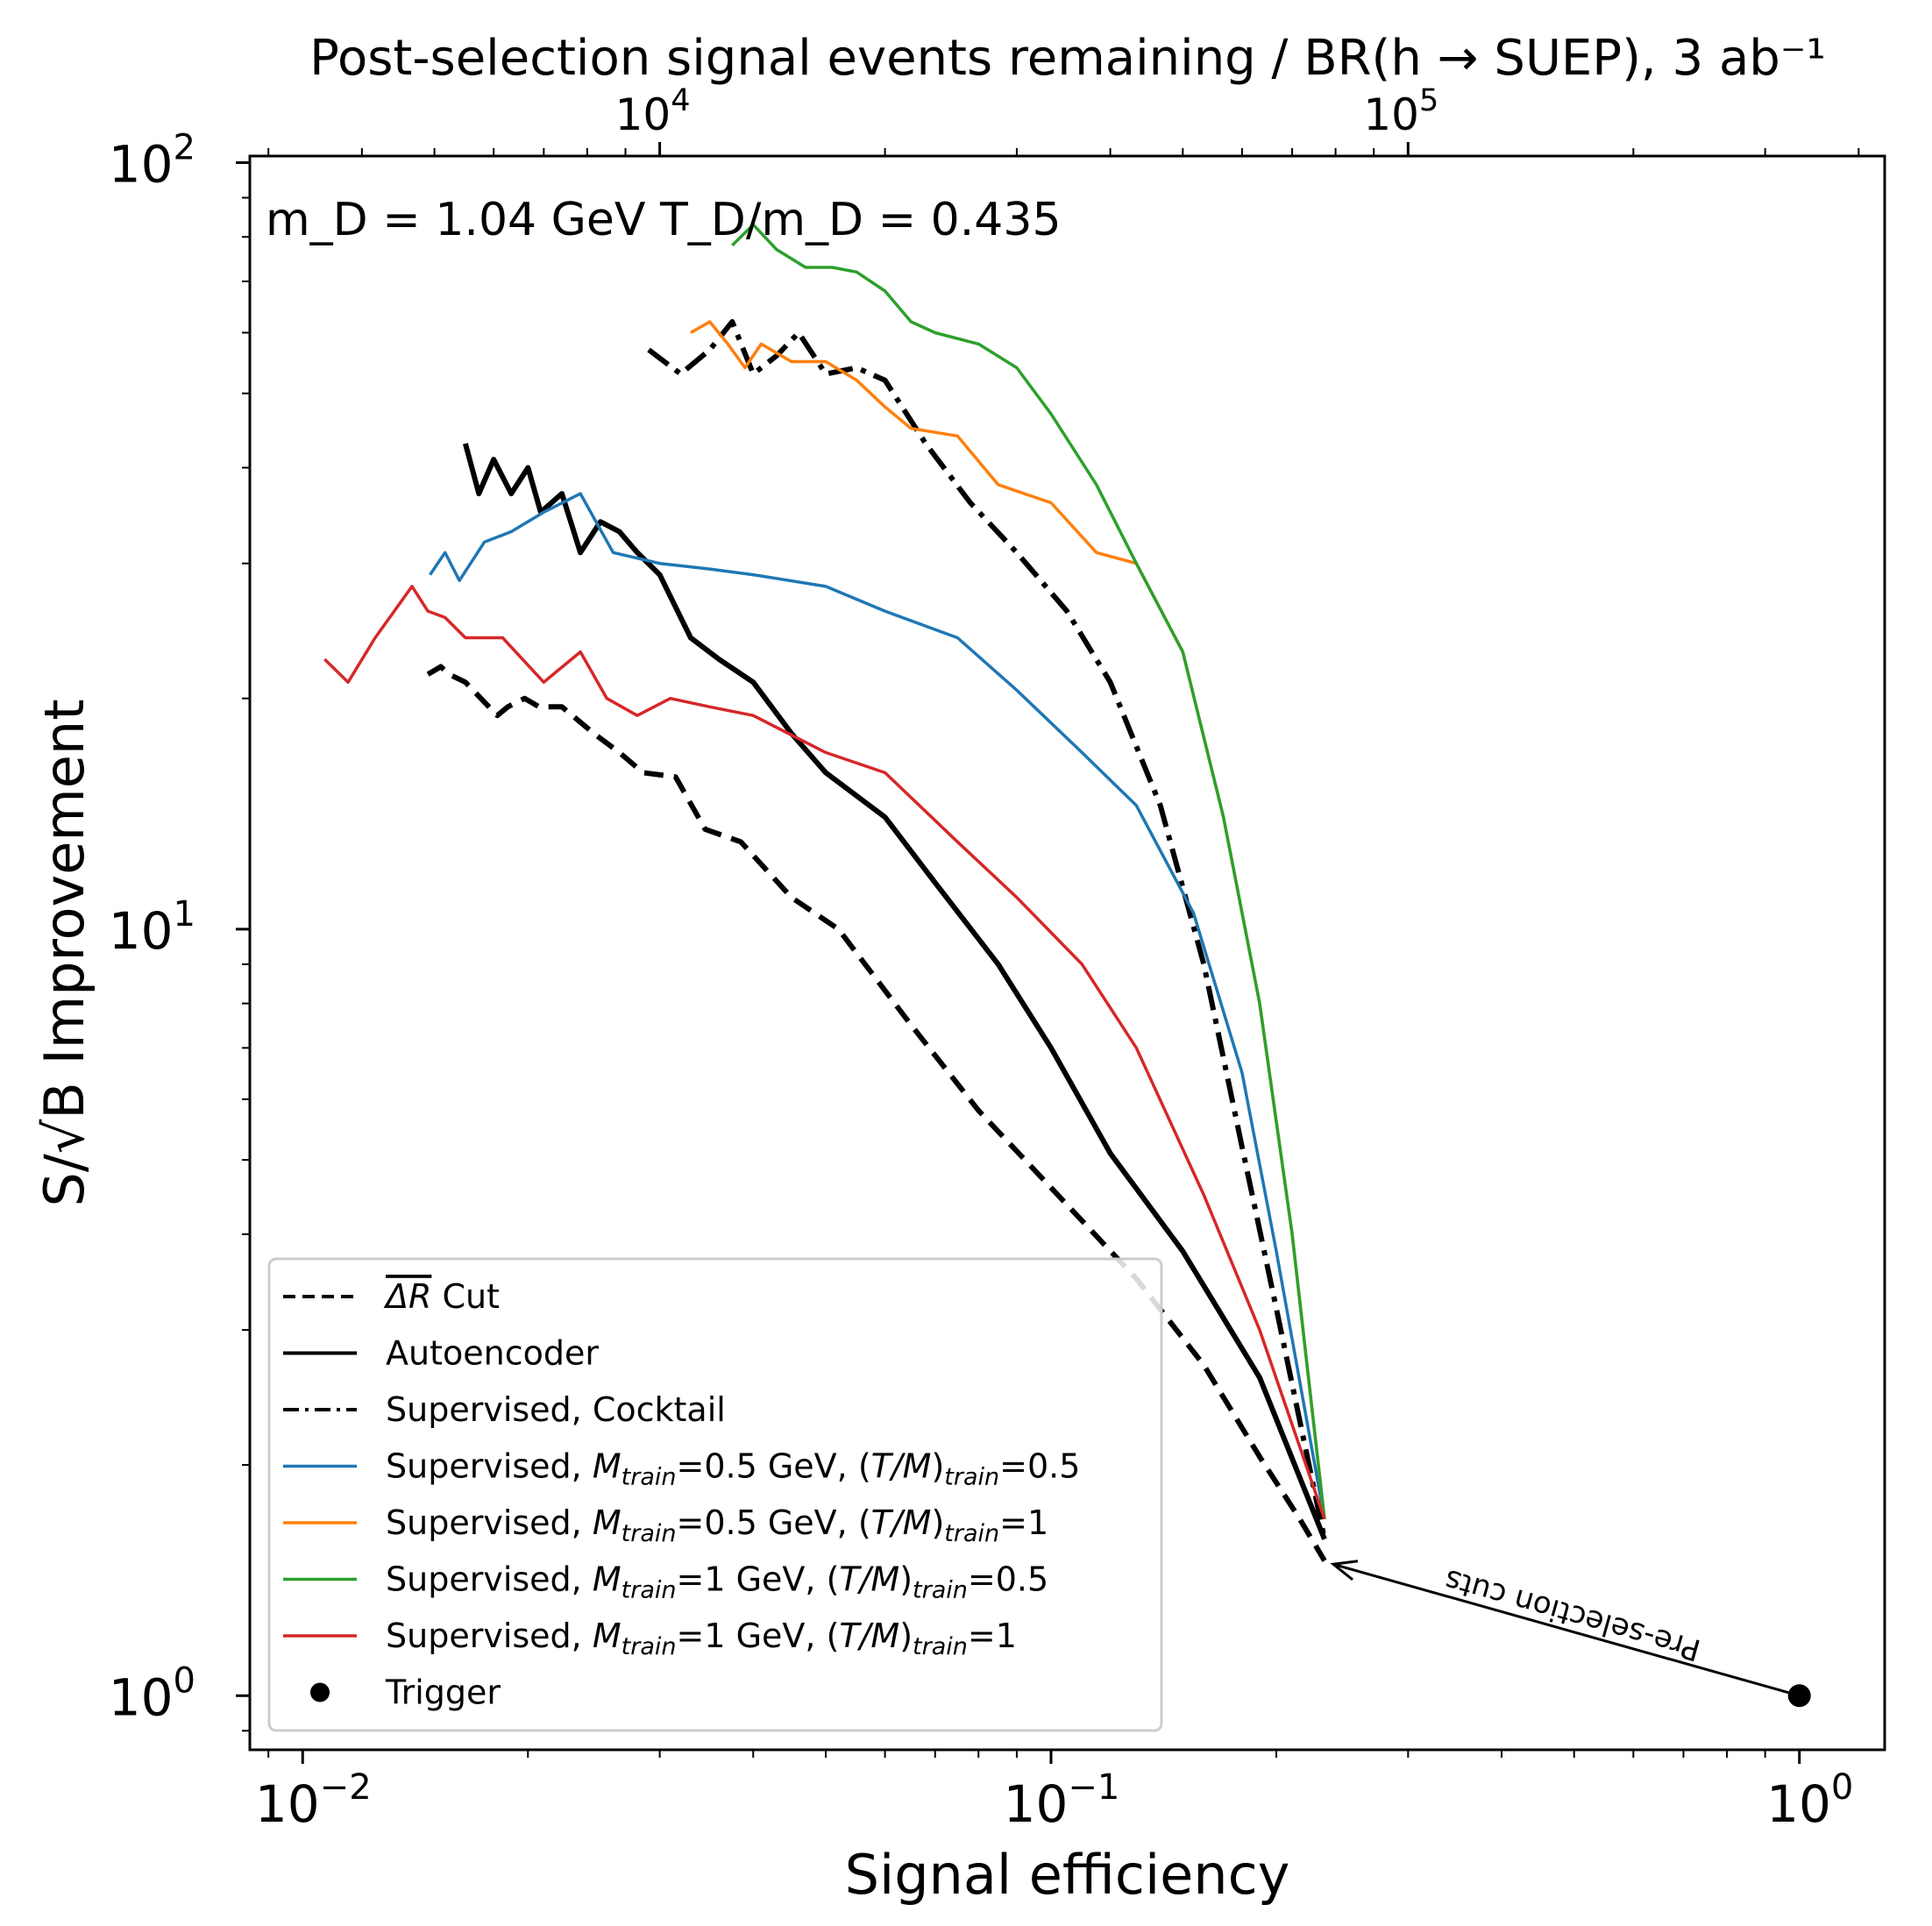 This screenshot has width=1932, height=1926. I want to click on y-tick-label-1: 10¹, so click(152, 928).